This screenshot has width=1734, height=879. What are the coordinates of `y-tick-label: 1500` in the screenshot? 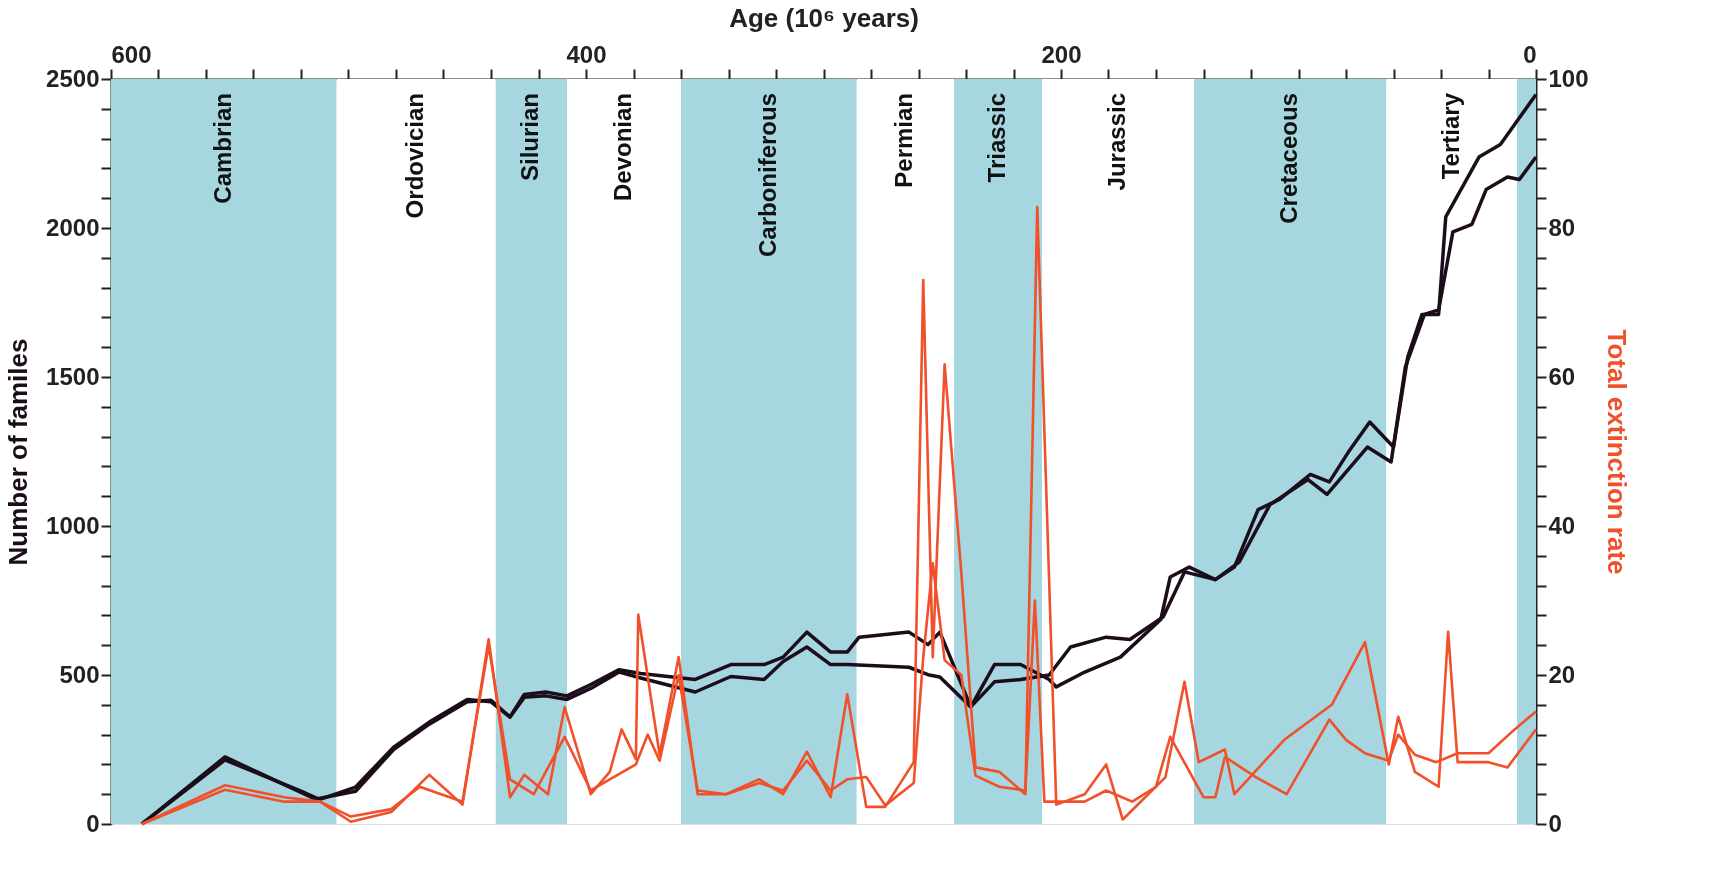 It's located at (73, 376).